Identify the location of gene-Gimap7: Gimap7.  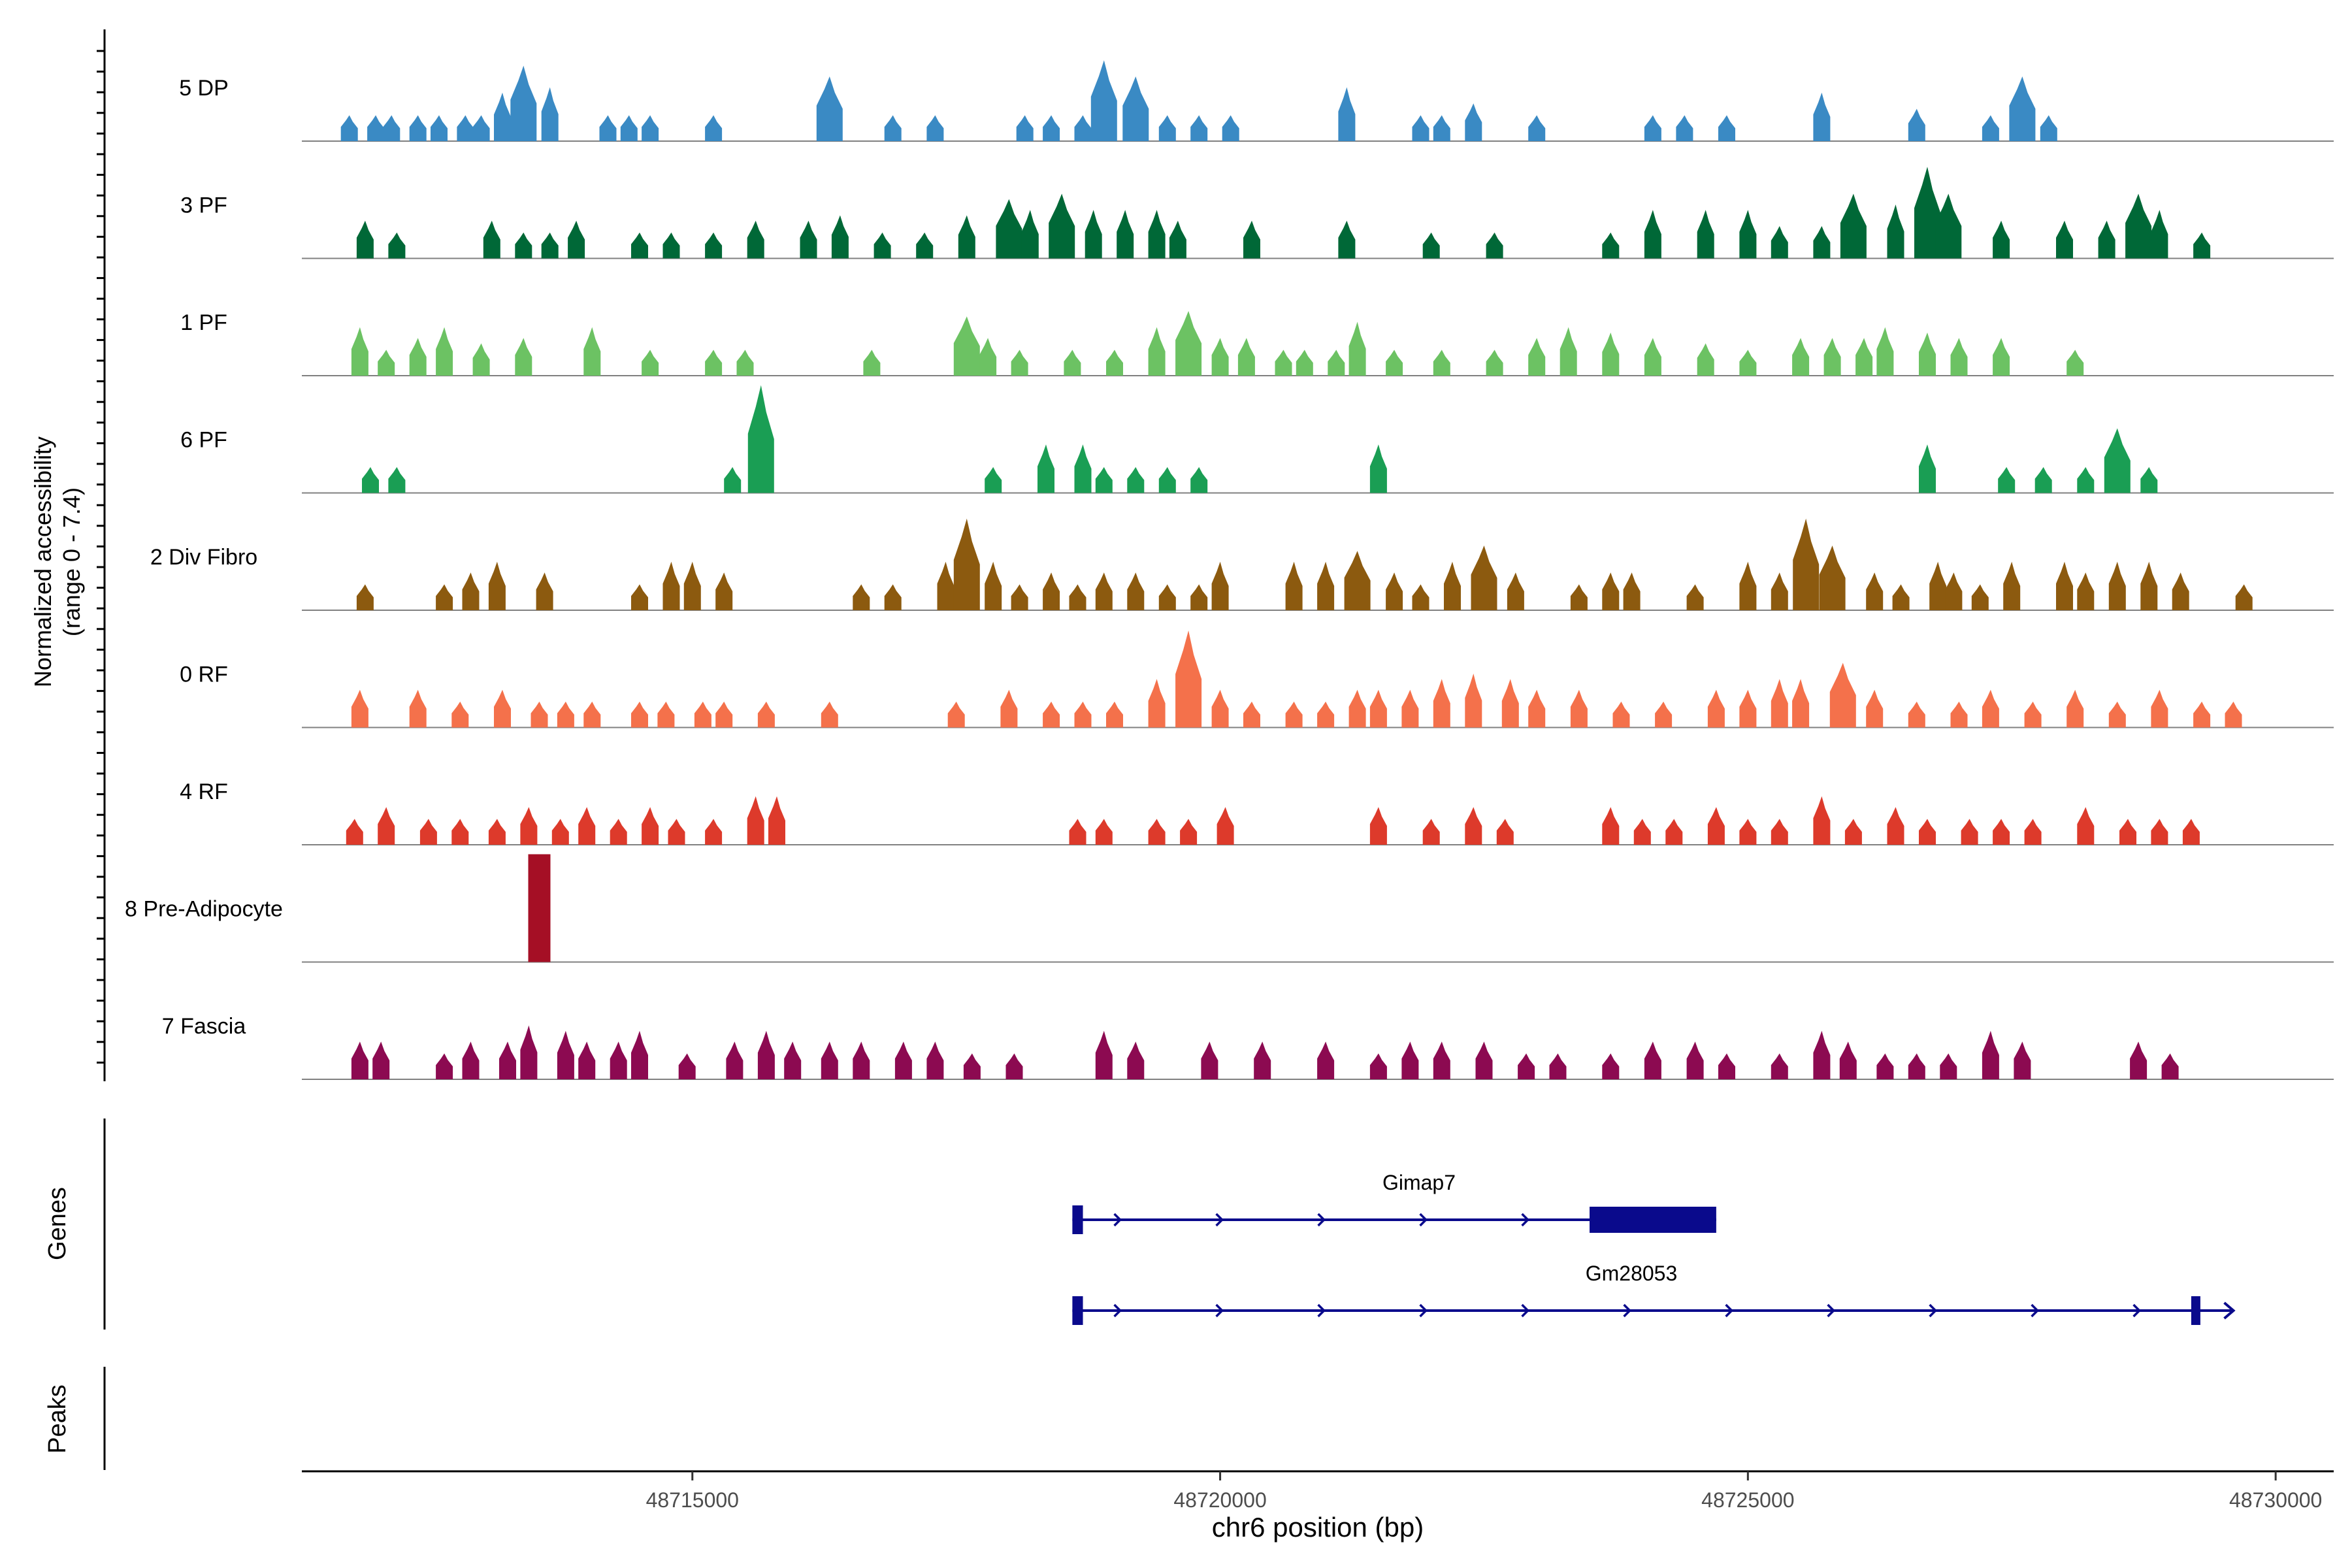
(1394, 1202).